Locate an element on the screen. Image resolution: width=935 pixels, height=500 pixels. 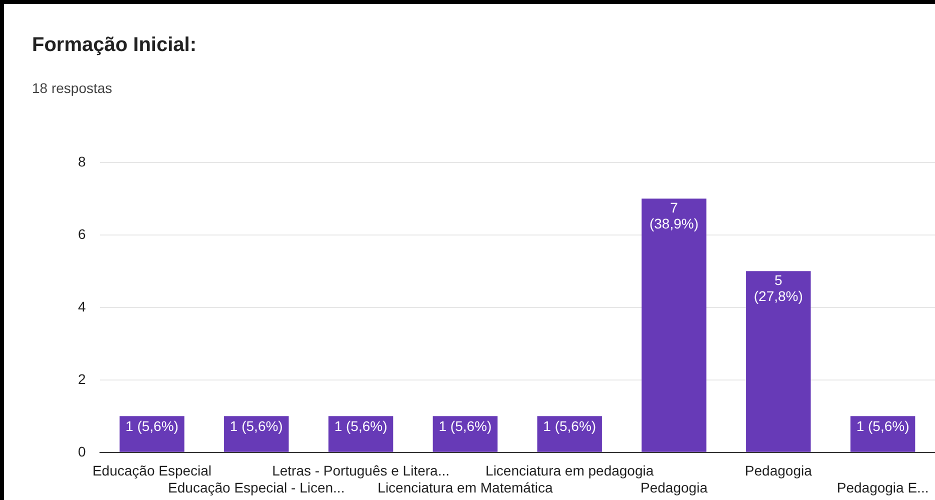
chart-subtitle: 18 respostas is located at coordinates (72, 88).